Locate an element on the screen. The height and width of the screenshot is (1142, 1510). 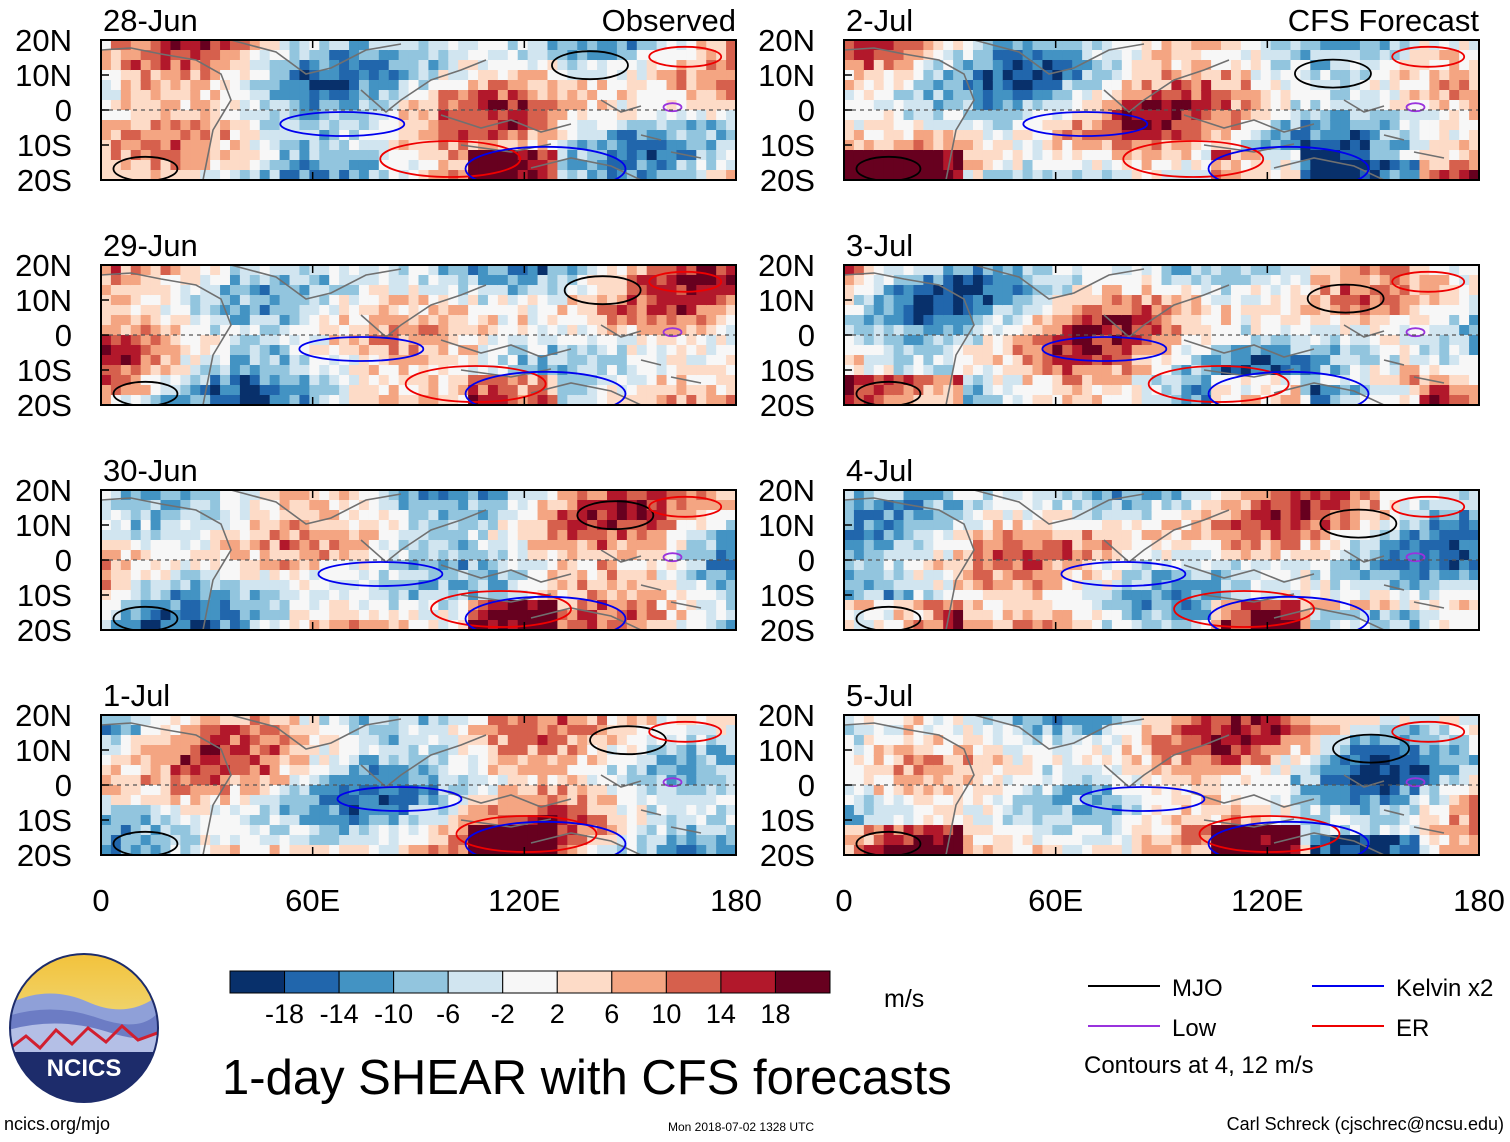
mjo-contour is located at coordinates (590, 65).